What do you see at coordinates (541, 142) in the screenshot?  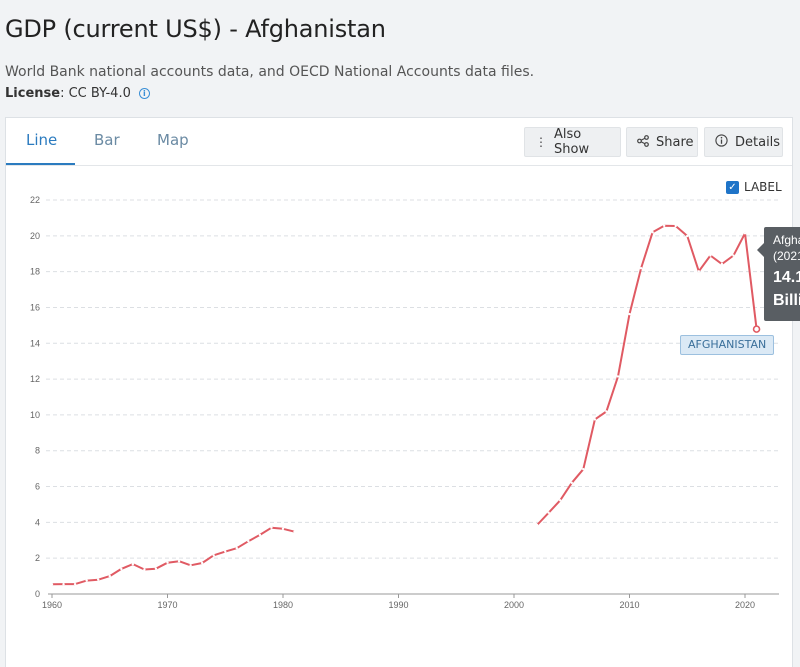 I see `more-vertical-icon: ⋮` at bounding box center [541, 142].